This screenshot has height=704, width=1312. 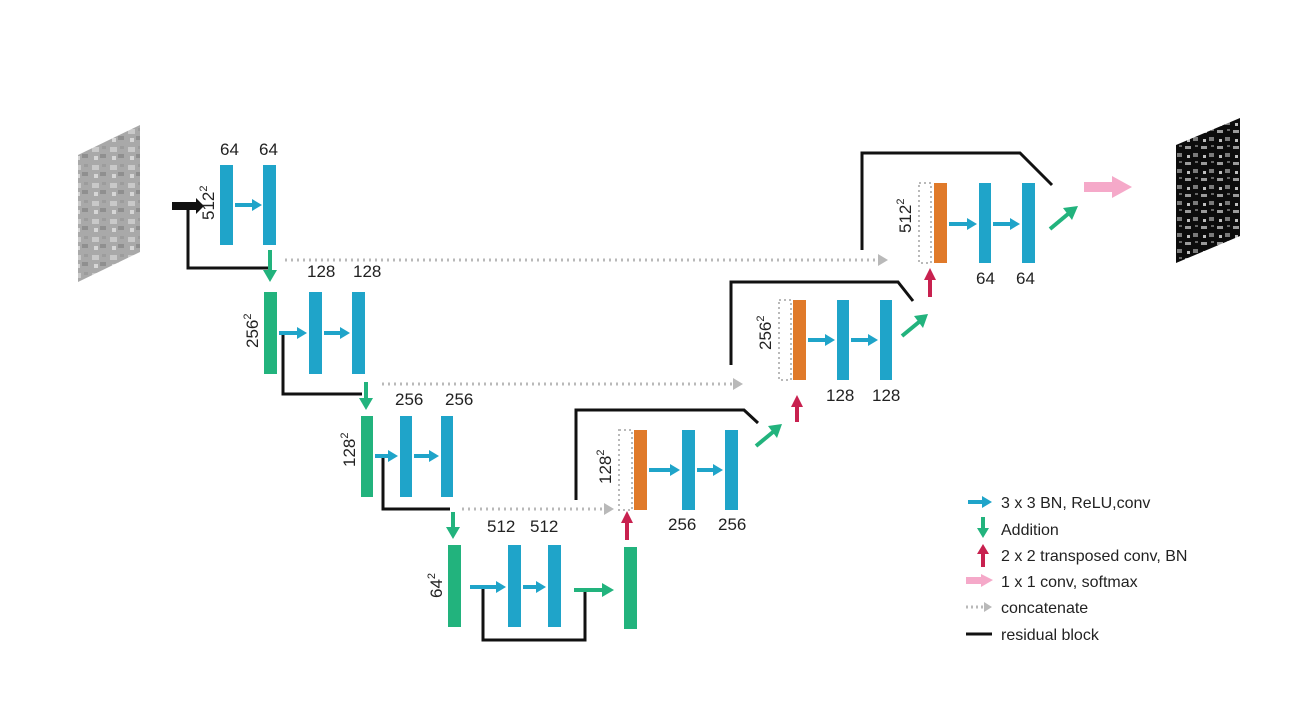 What do you see at coordinates (1044, 608) in the screenshot?
I see `legend-label: concatenate` at bounding box center [1044, 608].